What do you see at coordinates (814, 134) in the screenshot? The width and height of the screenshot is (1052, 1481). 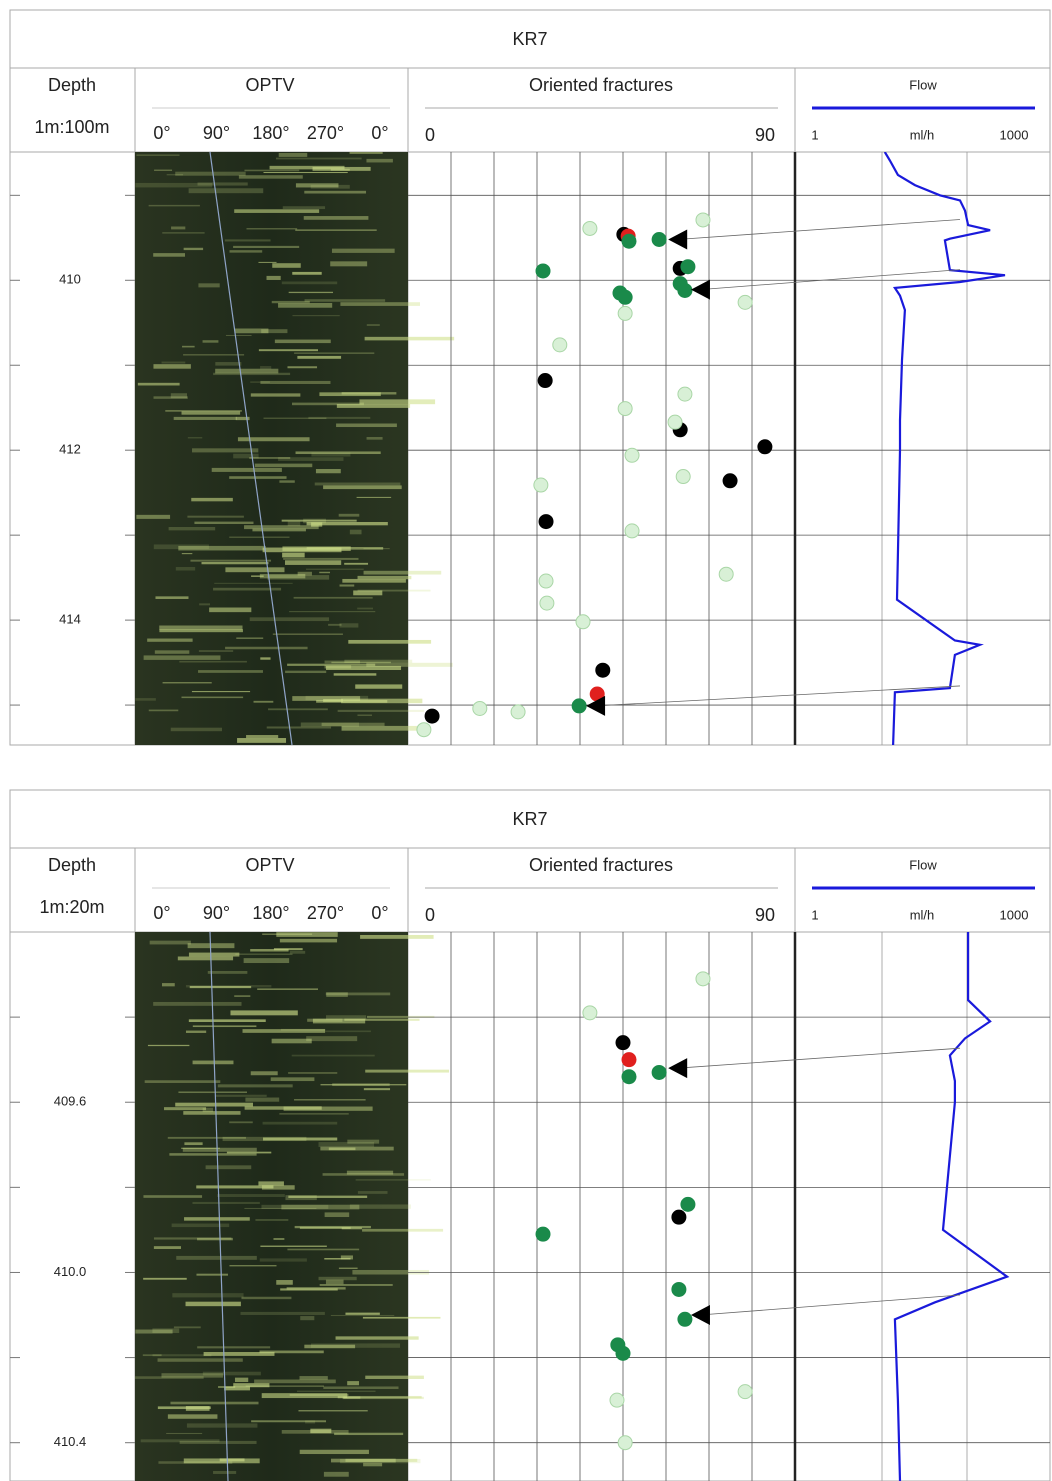 I see `flow-tick-label: 1` at bounding box center [814, 134].